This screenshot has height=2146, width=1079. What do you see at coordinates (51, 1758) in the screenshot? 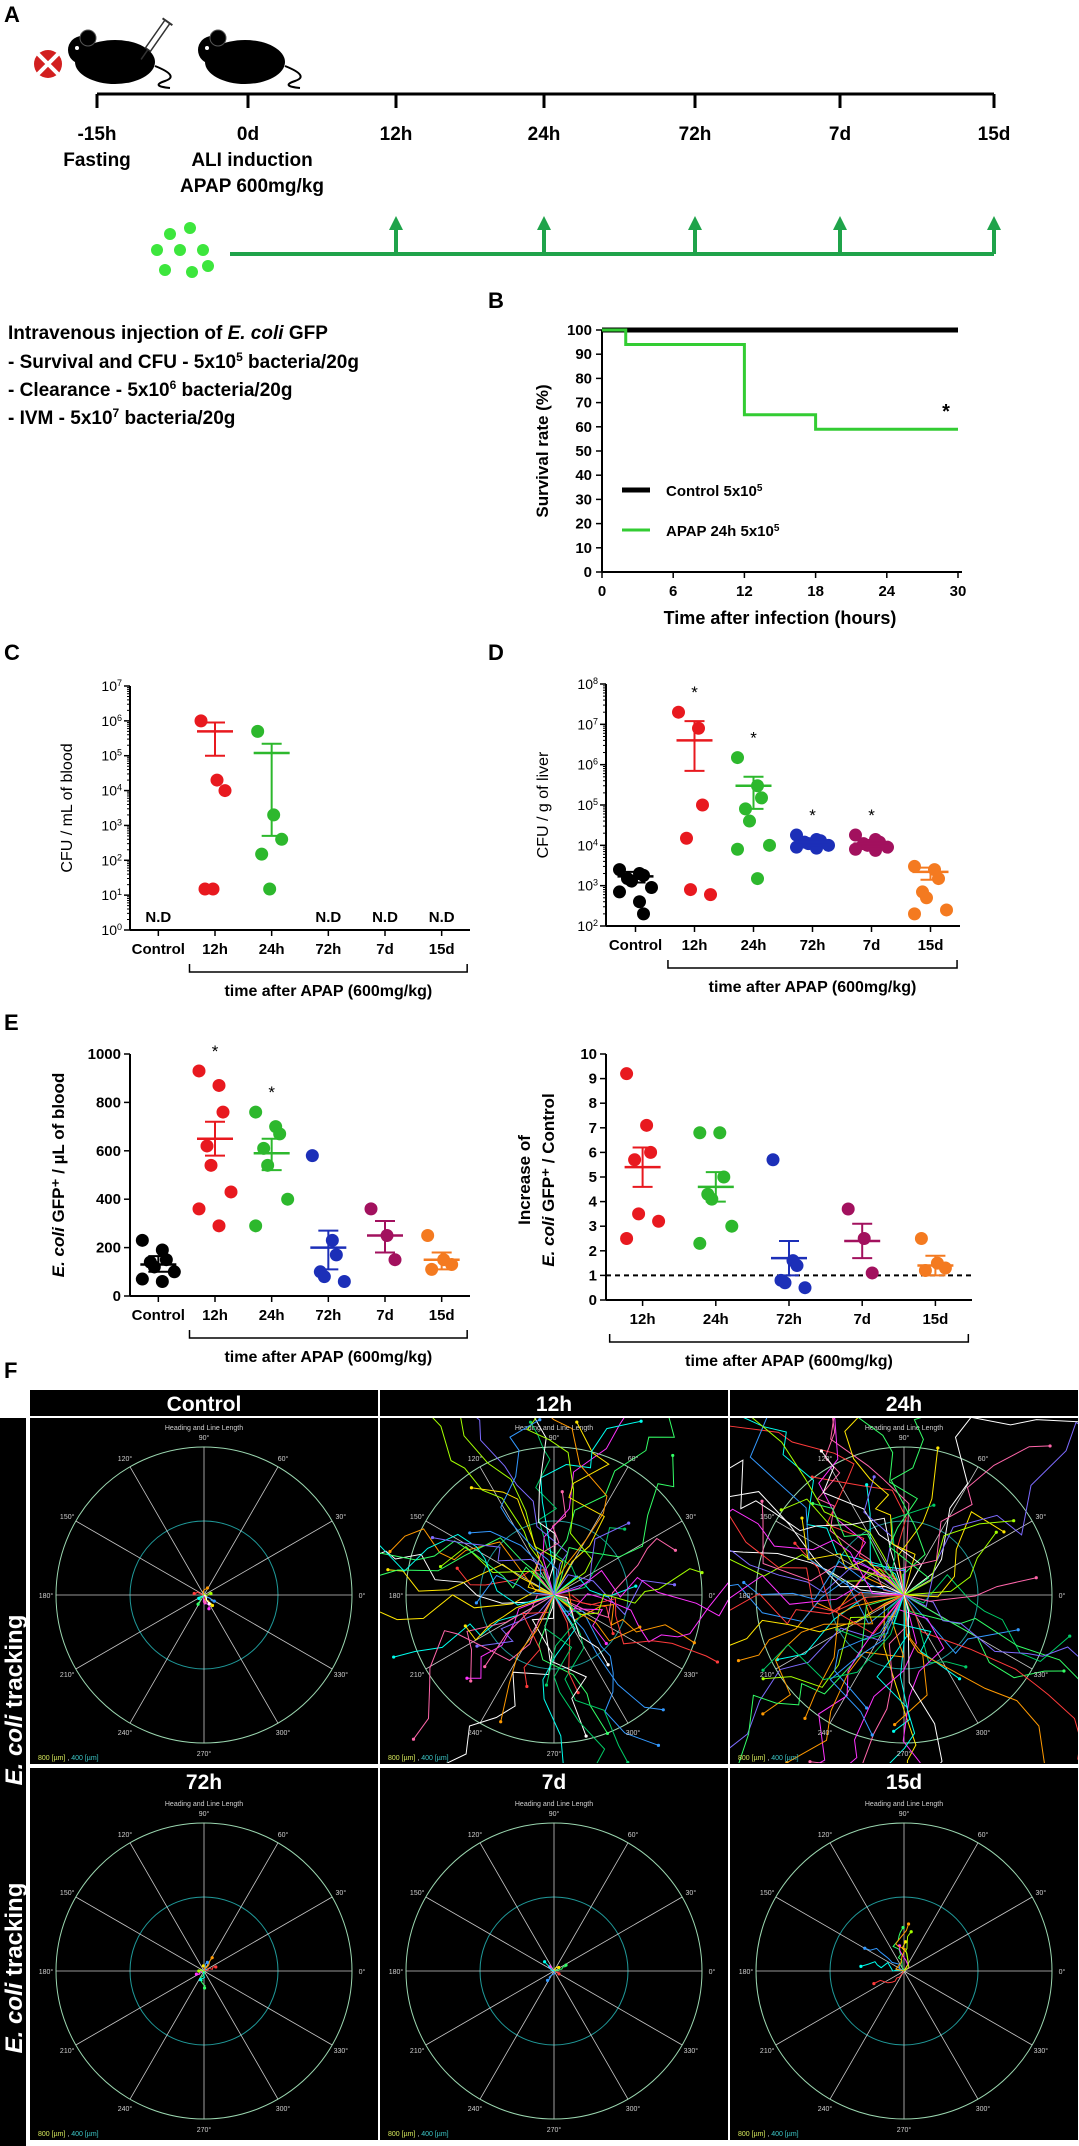
I see `f-scale-outer: 800 [µm]` at bounding box center [51, 1758].